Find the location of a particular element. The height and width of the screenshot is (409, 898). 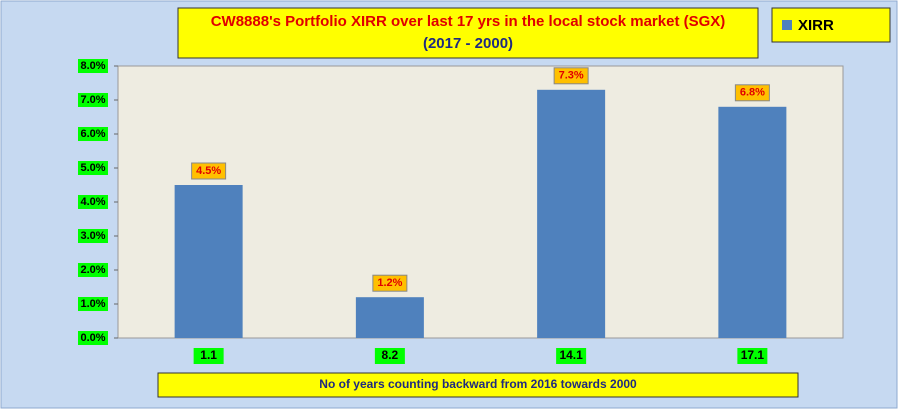

value-label: 4.5% is located at coordinates (208, 171).